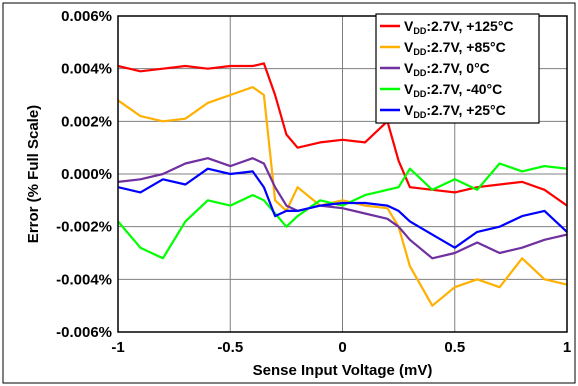  Describe the element at coordinates (453, 90) in the screenshot. I see `legend-entry-label: VDD:2.7V, -40°C` at that location.